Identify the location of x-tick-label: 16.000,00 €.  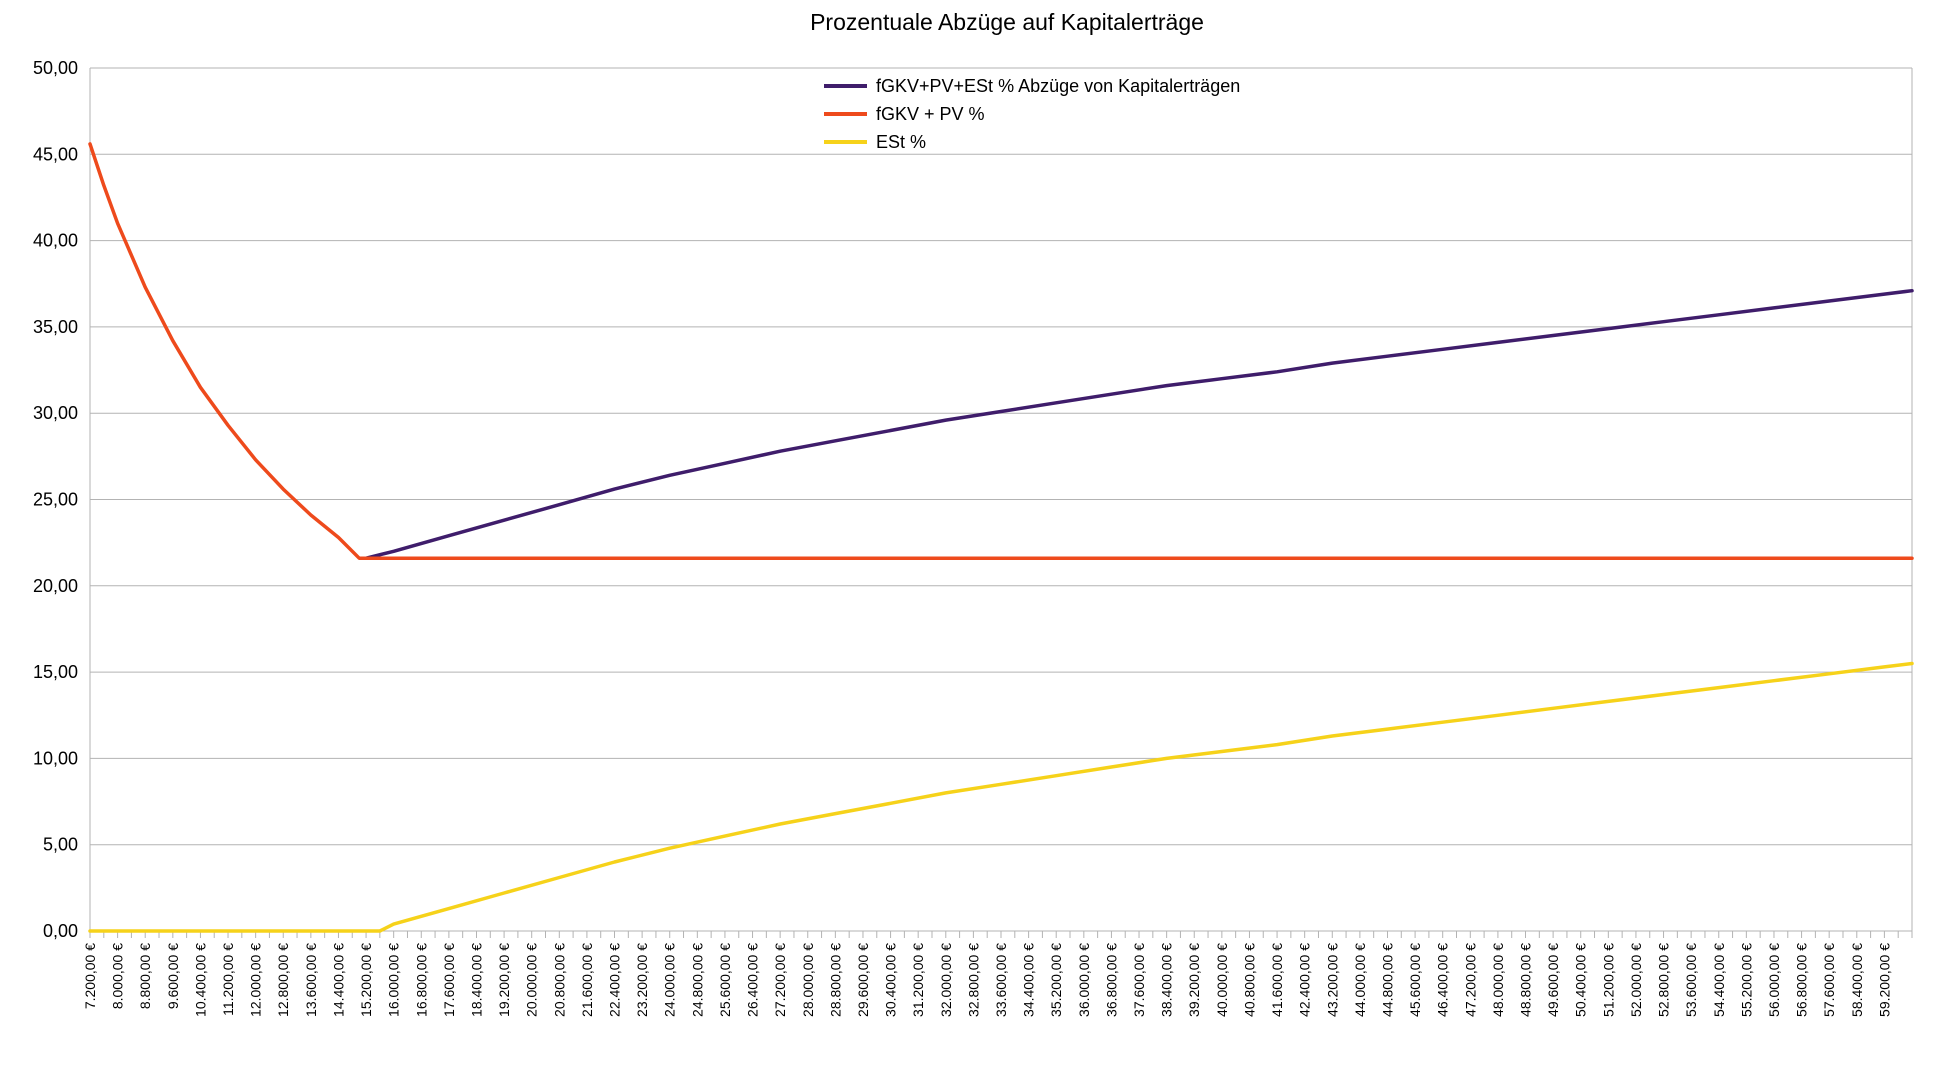
(394, 980).